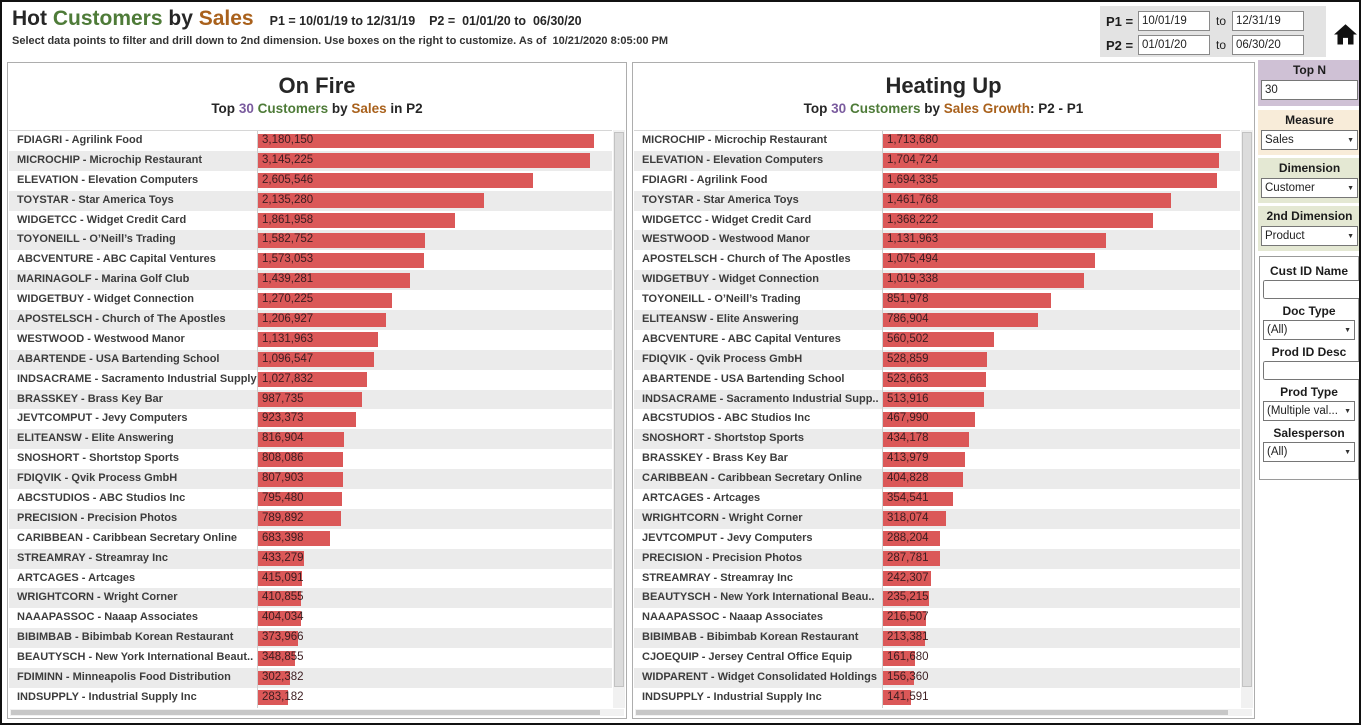 This screenshot has height=725, width=1361. Describe the element at coordinates (1174, 21) in the screenshot. I see `p1-start-input` at that location.